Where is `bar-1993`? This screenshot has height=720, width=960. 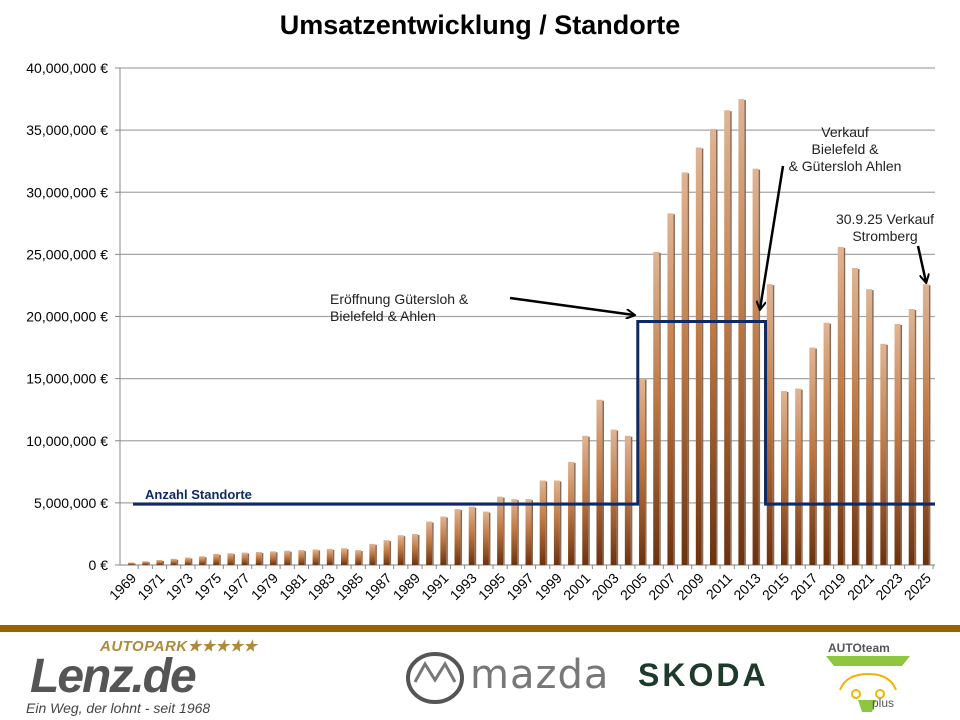
bar-1993 is located at coordinates (471, 535).